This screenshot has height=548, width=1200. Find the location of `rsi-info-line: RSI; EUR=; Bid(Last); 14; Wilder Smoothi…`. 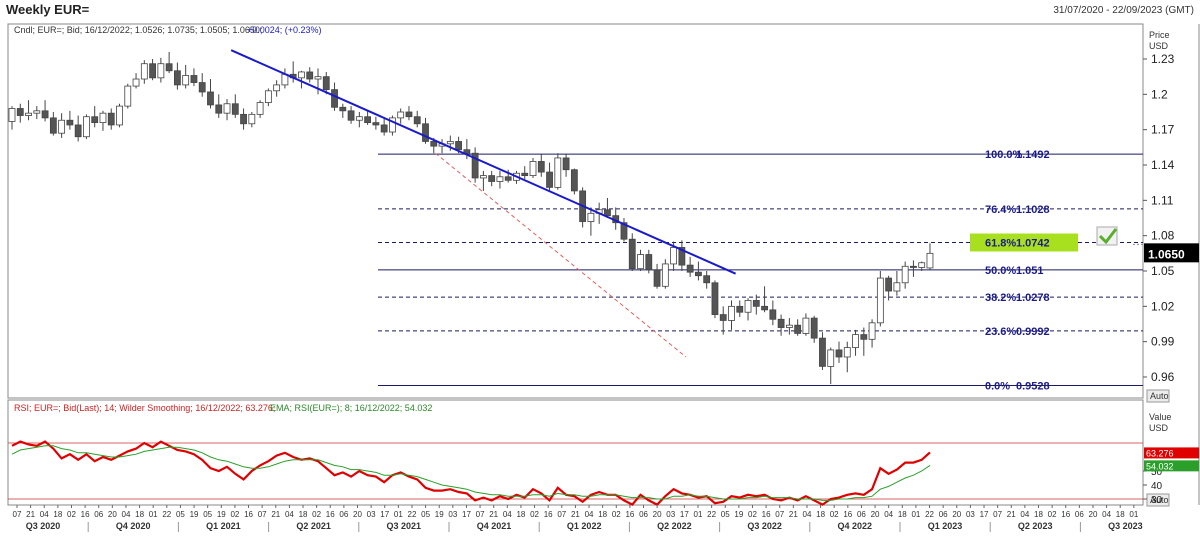

rsi-info-line: RSI; EUR=; Bid(Last); 14; Wilder Smoothi… is located at coordinates (144, 408).